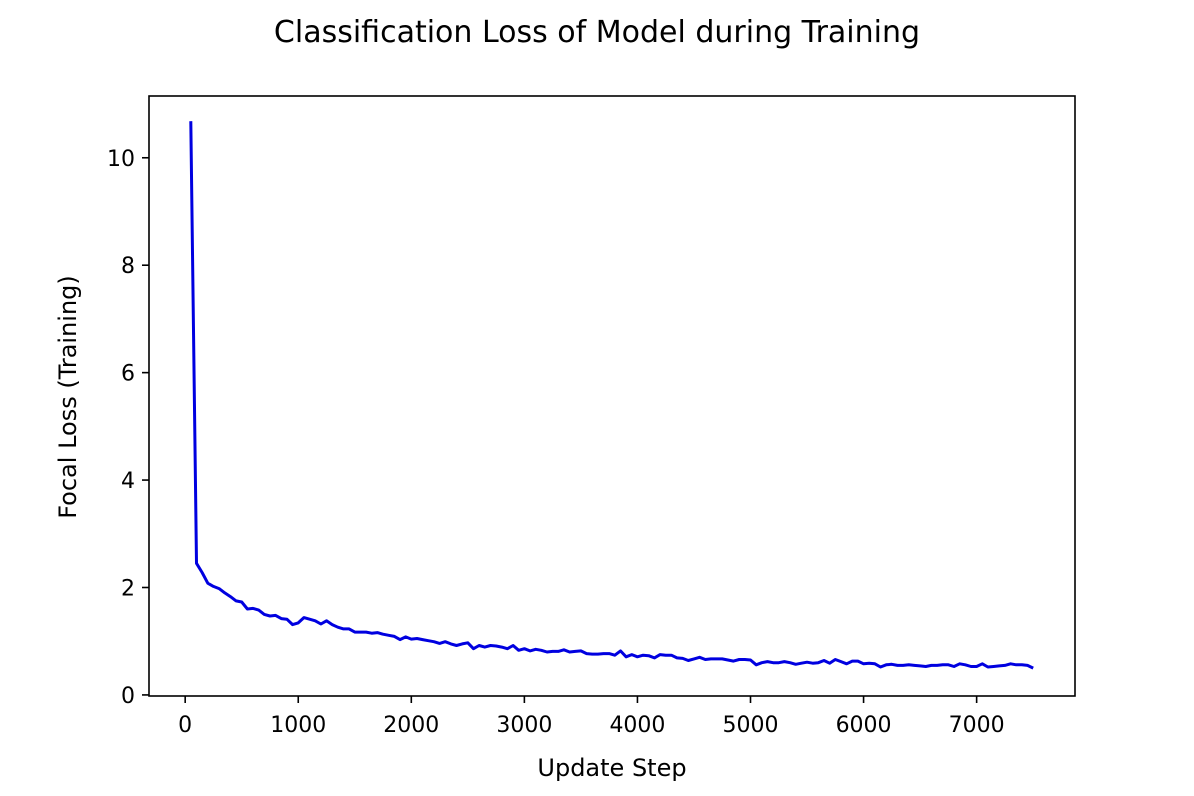  Describe the element at coordinates (864, 725) in the screenshot. I see `x-tick-label: 6000` at that location.